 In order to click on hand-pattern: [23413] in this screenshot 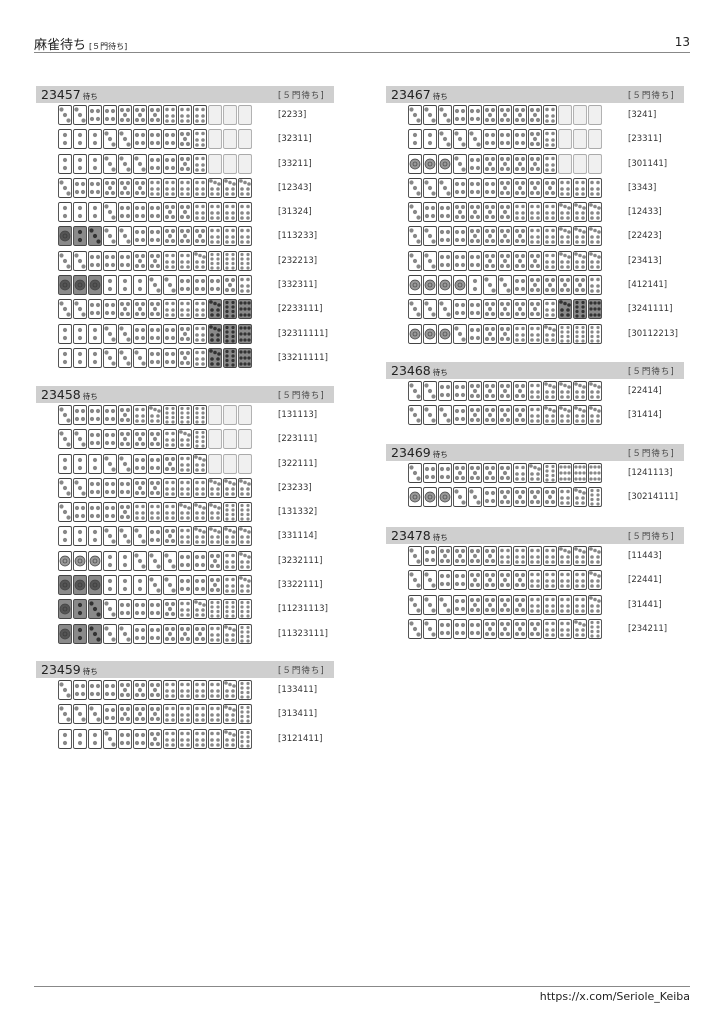, I will do `click(645, 260)`.